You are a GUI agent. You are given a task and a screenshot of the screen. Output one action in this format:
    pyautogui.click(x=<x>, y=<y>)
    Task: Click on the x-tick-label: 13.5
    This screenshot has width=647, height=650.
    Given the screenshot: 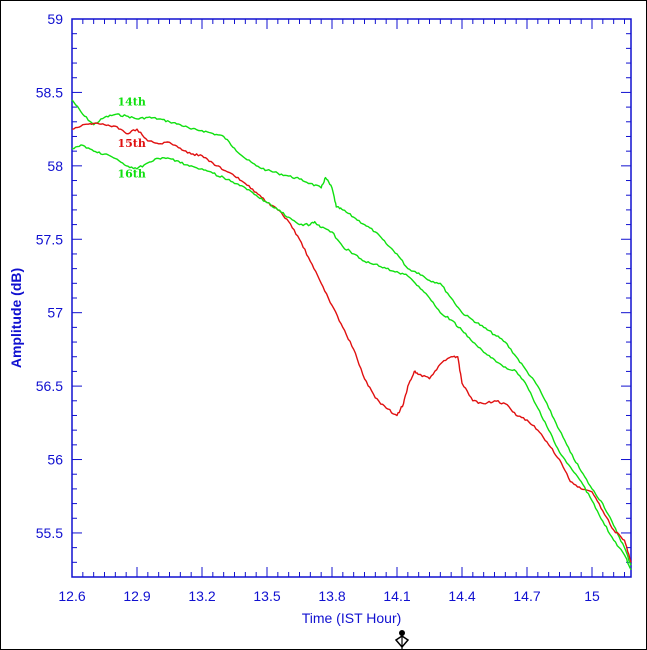 What is the action you would take?
    pyautogui.click(x=266, y=596)
    